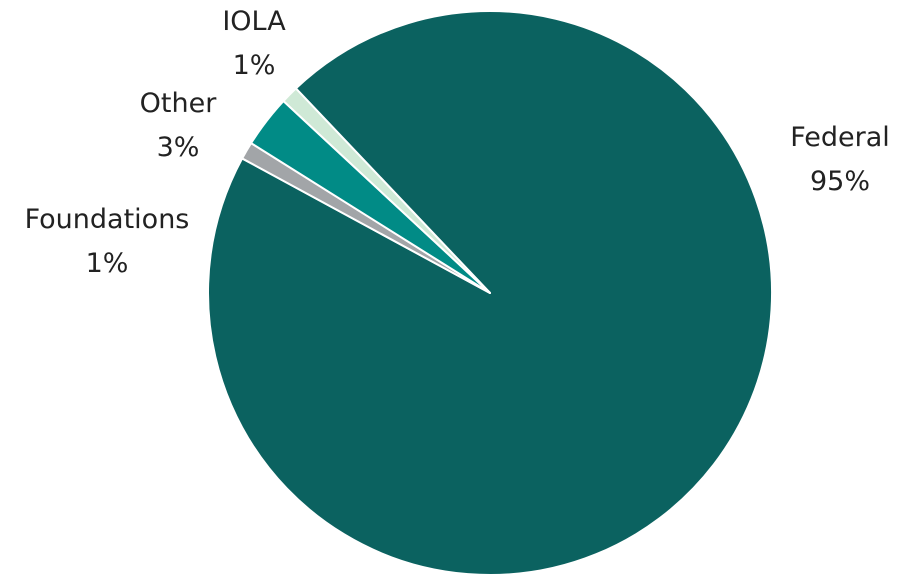 The width and height of the screenshot is (901, 575). What do you see at coordinates (254, 21) in the screenshot?
I see `label-iola-name: IOLA` at bounding box center [254, 21].